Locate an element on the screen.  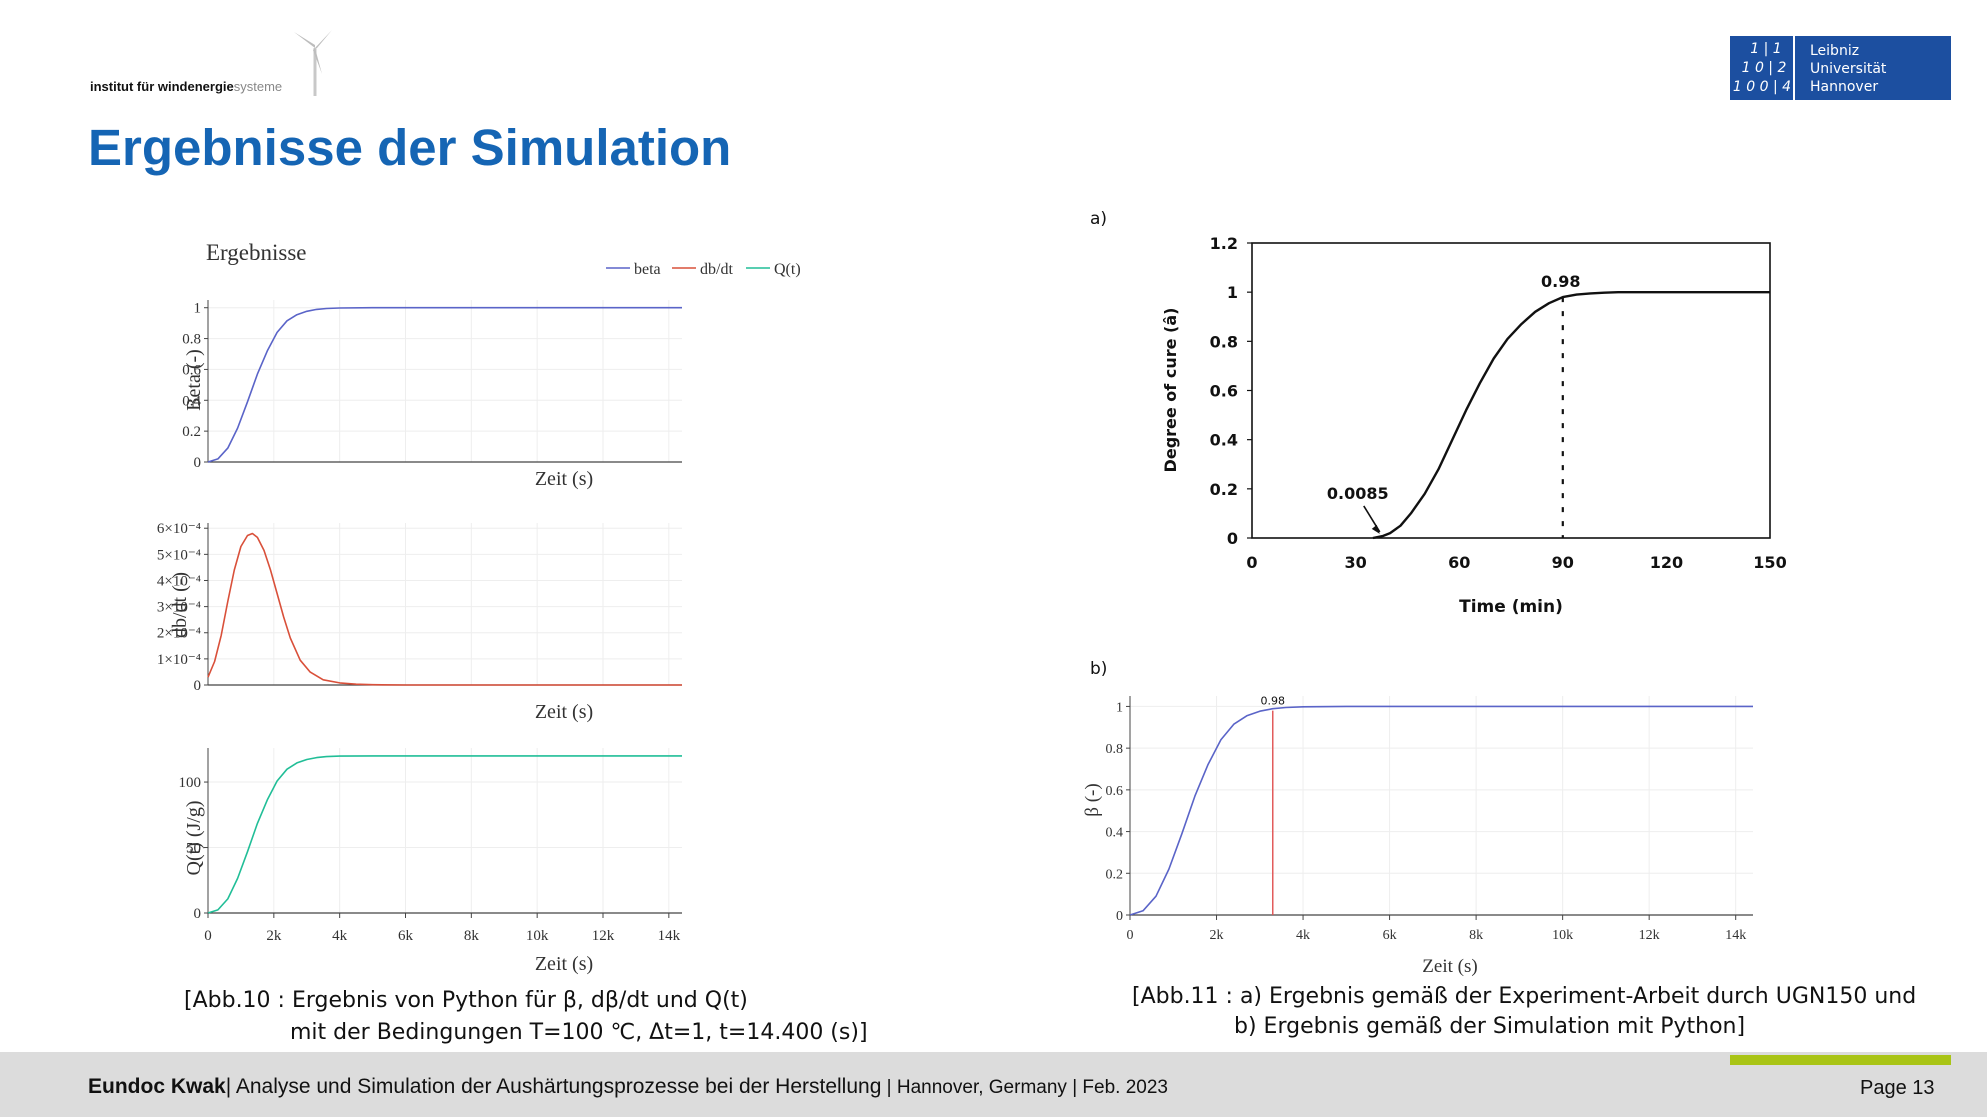
y-tick-label: 4×10⁻⁴ is located at coordinates (179, 581).